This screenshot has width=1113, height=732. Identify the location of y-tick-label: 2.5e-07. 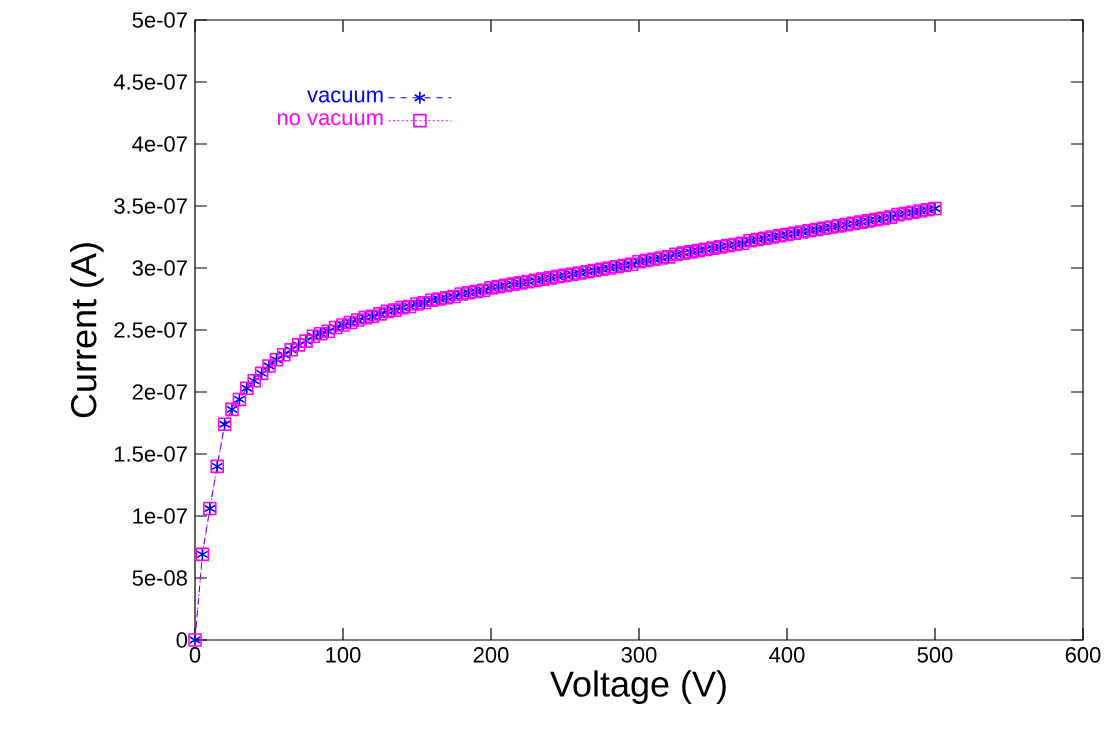
(150, 330).